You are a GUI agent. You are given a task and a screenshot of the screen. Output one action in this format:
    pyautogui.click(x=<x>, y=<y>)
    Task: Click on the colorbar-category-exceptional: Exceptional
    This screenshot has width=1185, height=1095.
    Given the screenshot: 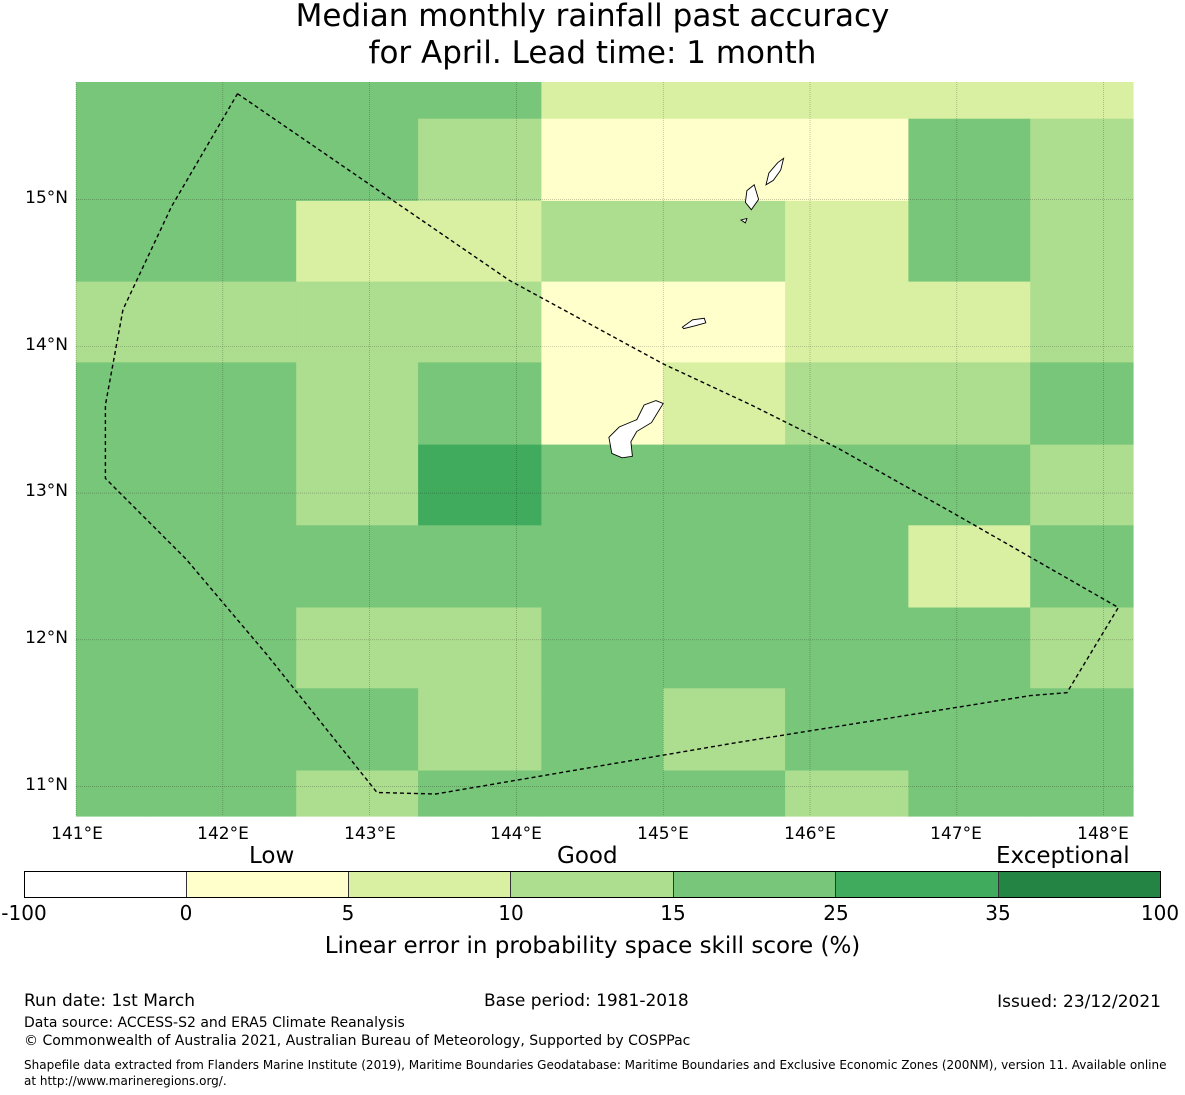 What is the action you would take?
    pyautogui.click(x=1063, y=856)
    